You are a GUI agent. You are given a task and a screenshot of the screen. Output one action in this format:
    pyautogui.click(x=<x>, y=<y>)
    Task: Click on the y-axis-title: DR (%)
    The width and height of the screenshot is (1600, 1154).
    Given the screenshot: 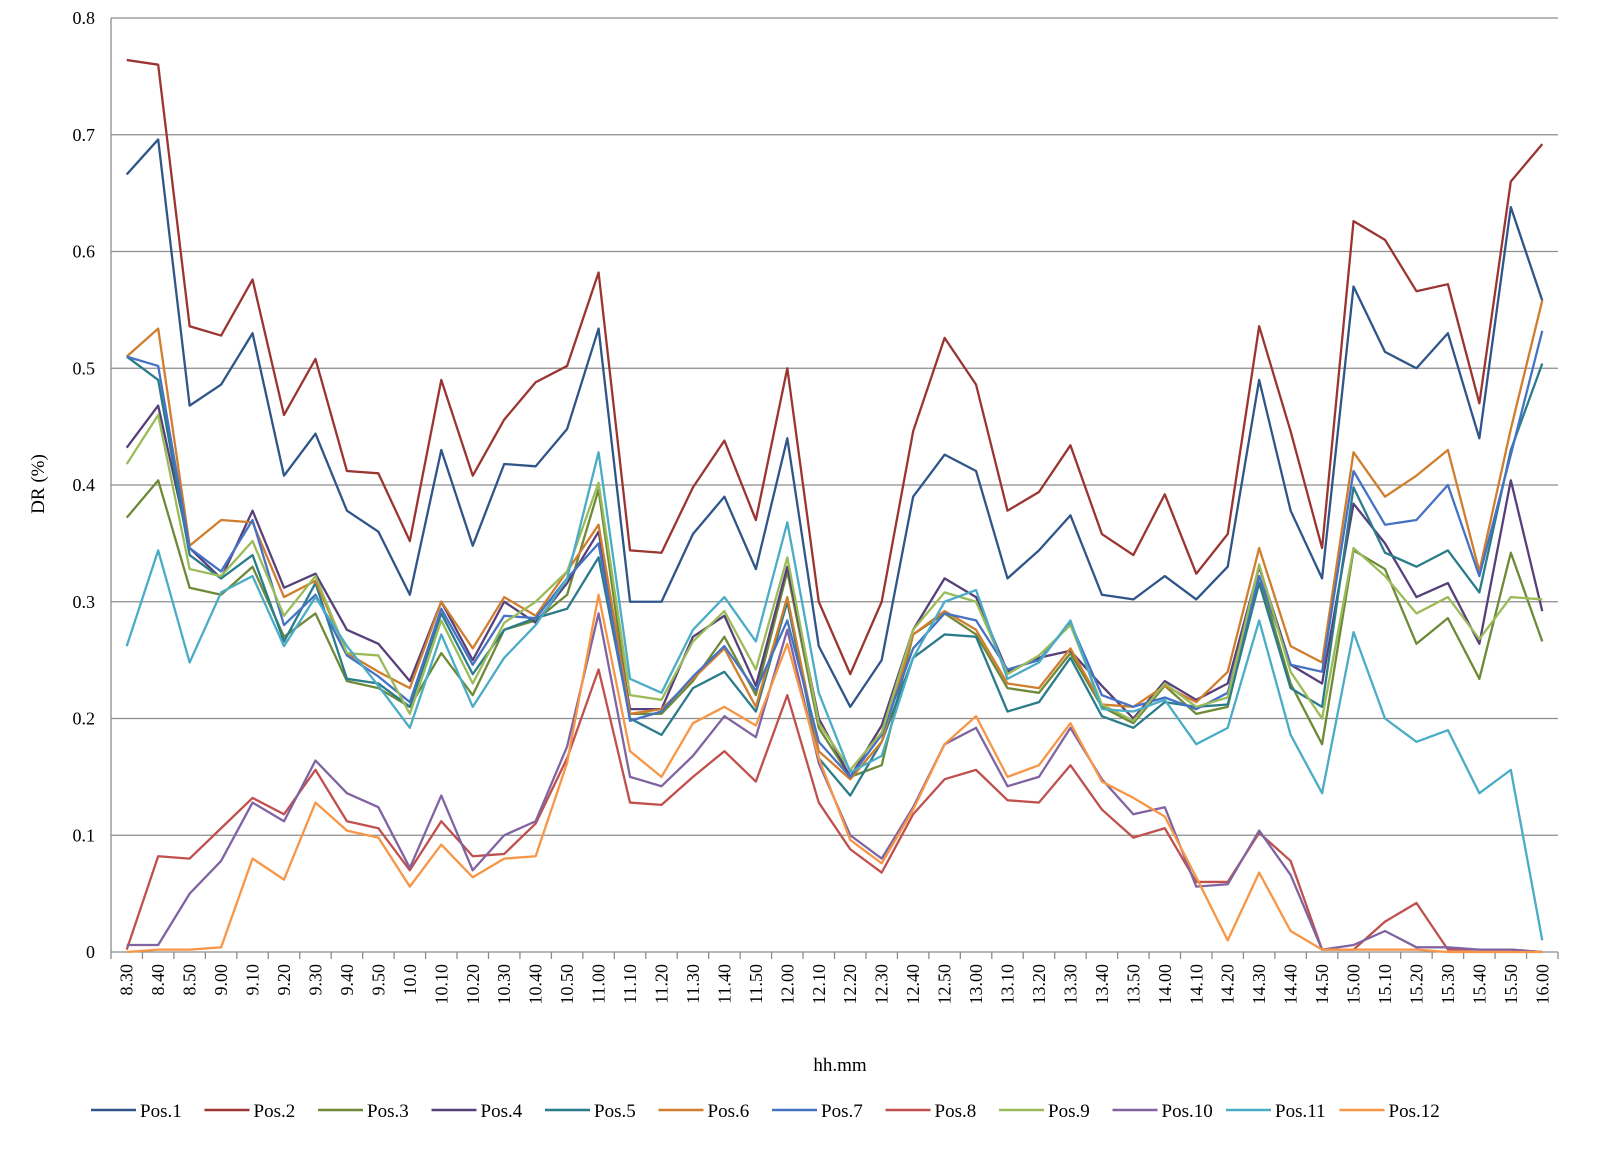 What is the action you would take?
    pyautogui.click(x=38, y=484)
    